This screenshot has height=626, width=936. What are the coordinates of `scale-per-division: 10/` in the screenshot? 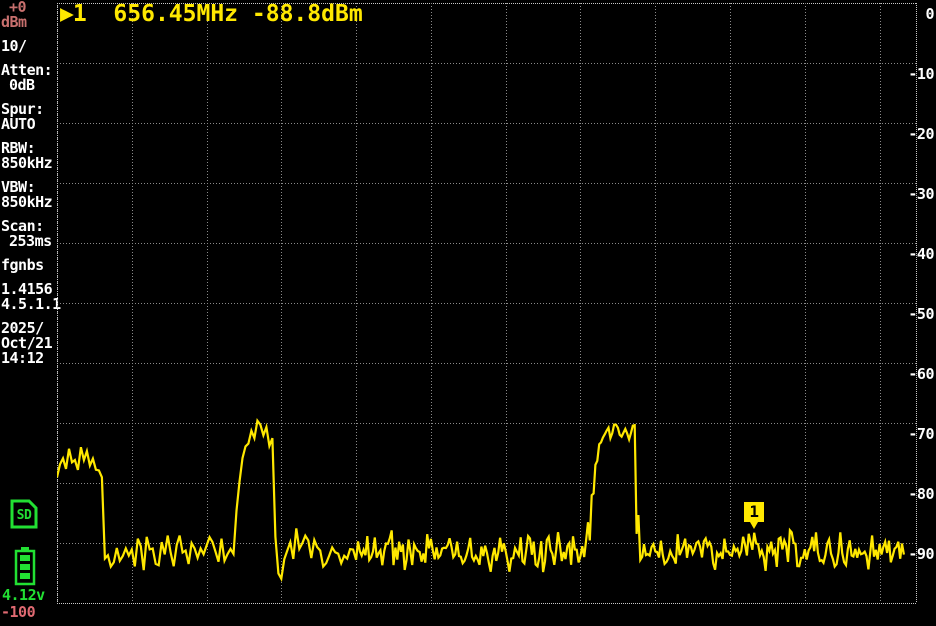 It's located at (14, 46).